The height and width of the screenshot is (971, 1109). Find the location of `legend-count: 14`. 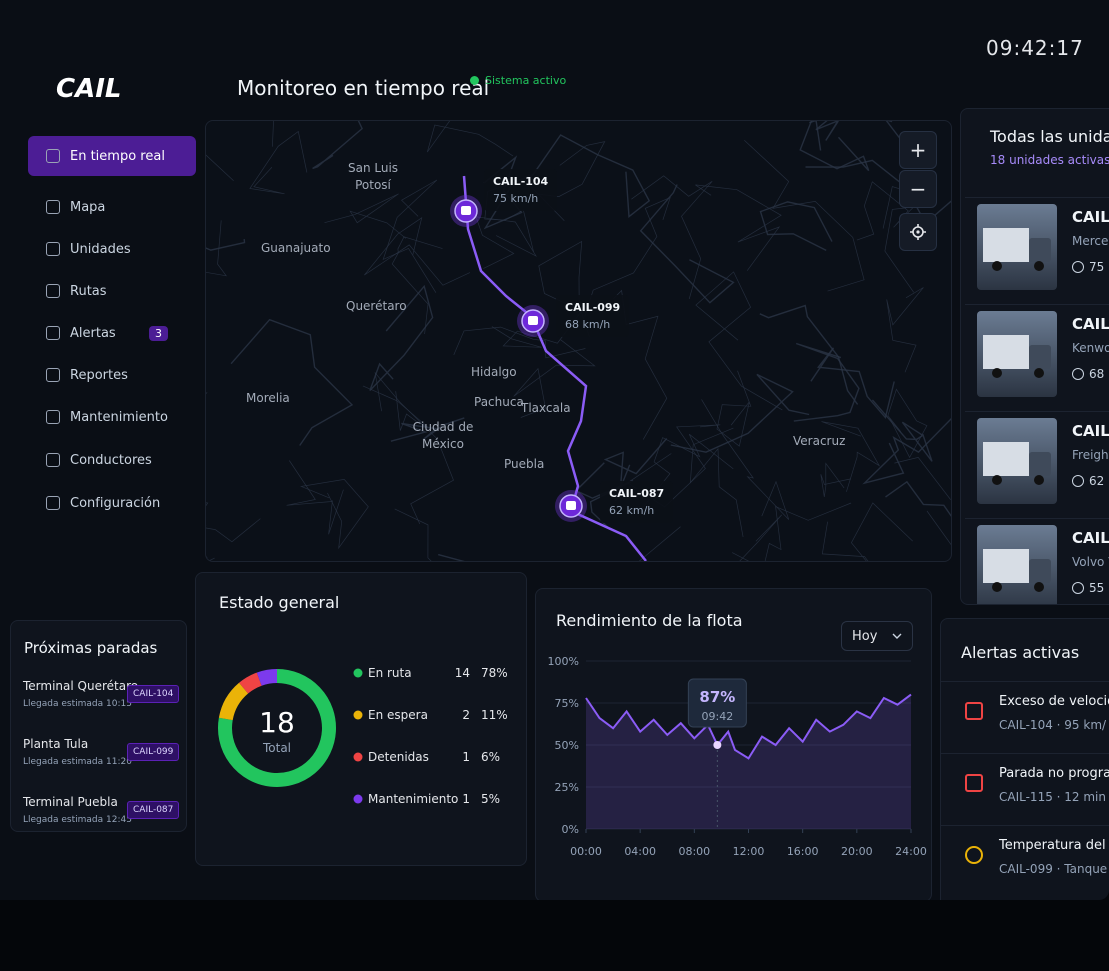

legend-count: 14 is located at coordinates (462, 673).